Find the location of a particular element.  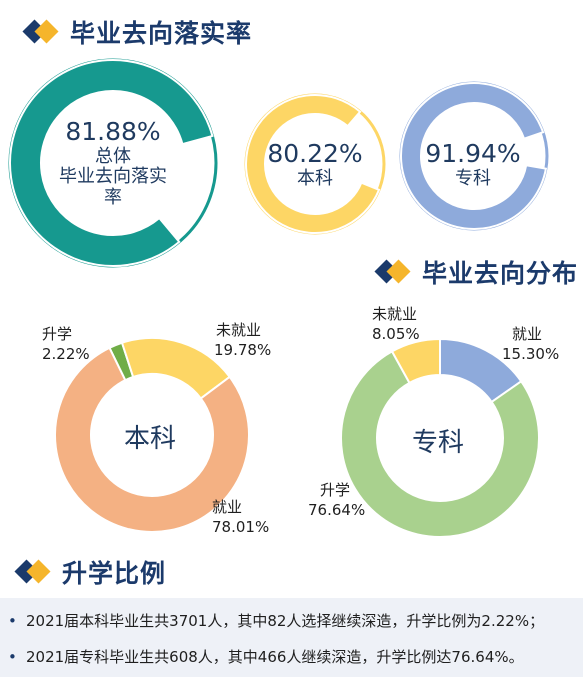

overall-rate-label-3: 率 is located at coordinates (113, 198).